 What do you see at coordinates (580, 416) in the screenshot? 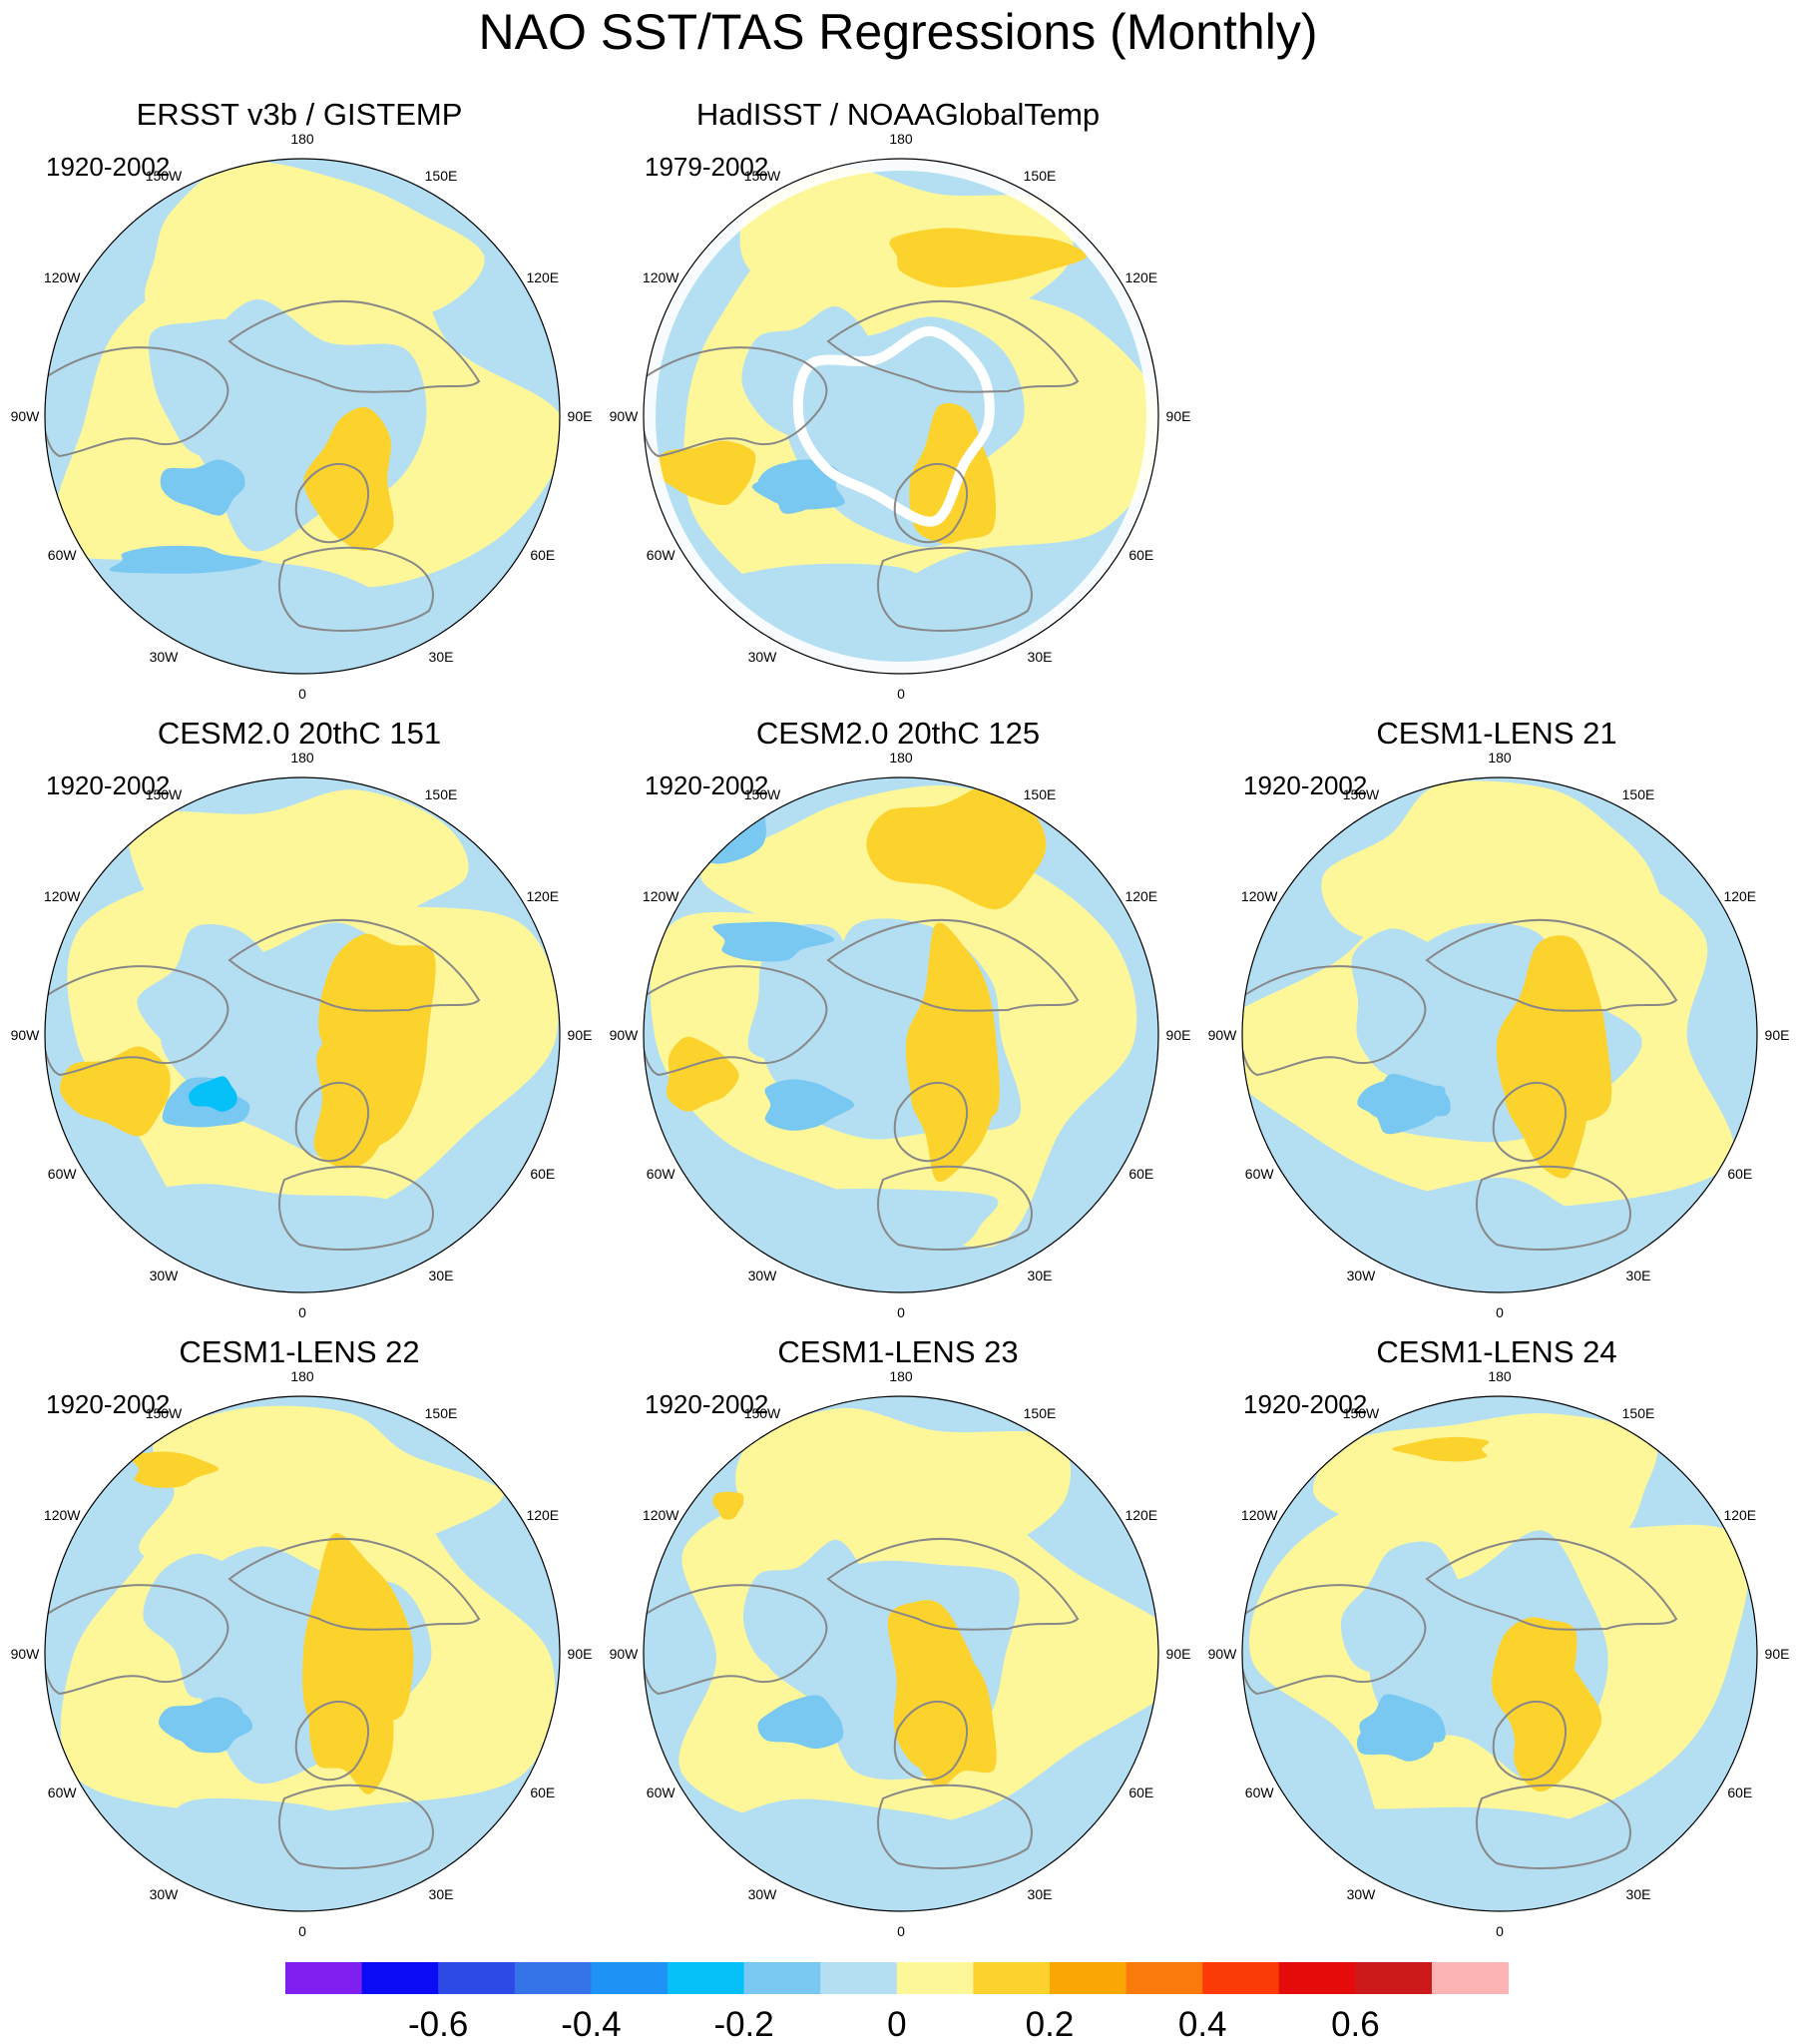
I see `longitude-label: 90E` at bounding box center [580, 416].